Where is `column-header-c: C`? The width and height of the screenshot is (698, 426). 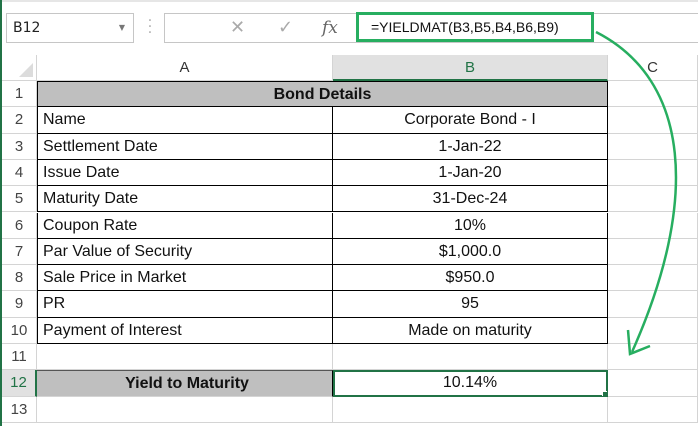
column-header-c: C is located at coordinates (653, 68).